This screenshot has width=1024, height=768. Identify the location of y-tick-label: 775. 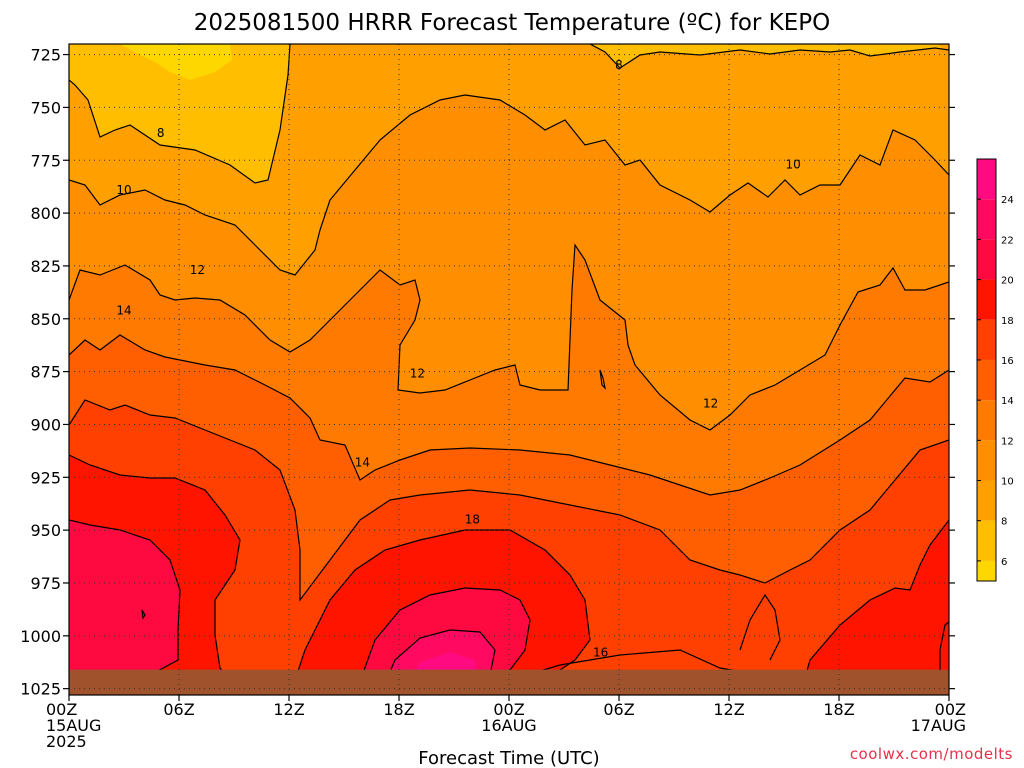
(45, 160).